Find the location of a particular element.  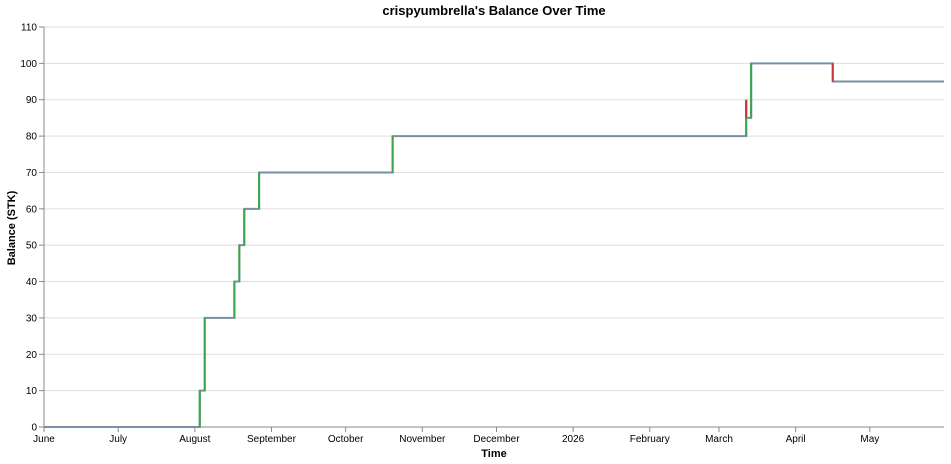

x-tick-label: March is located at coordinates (719, 439).